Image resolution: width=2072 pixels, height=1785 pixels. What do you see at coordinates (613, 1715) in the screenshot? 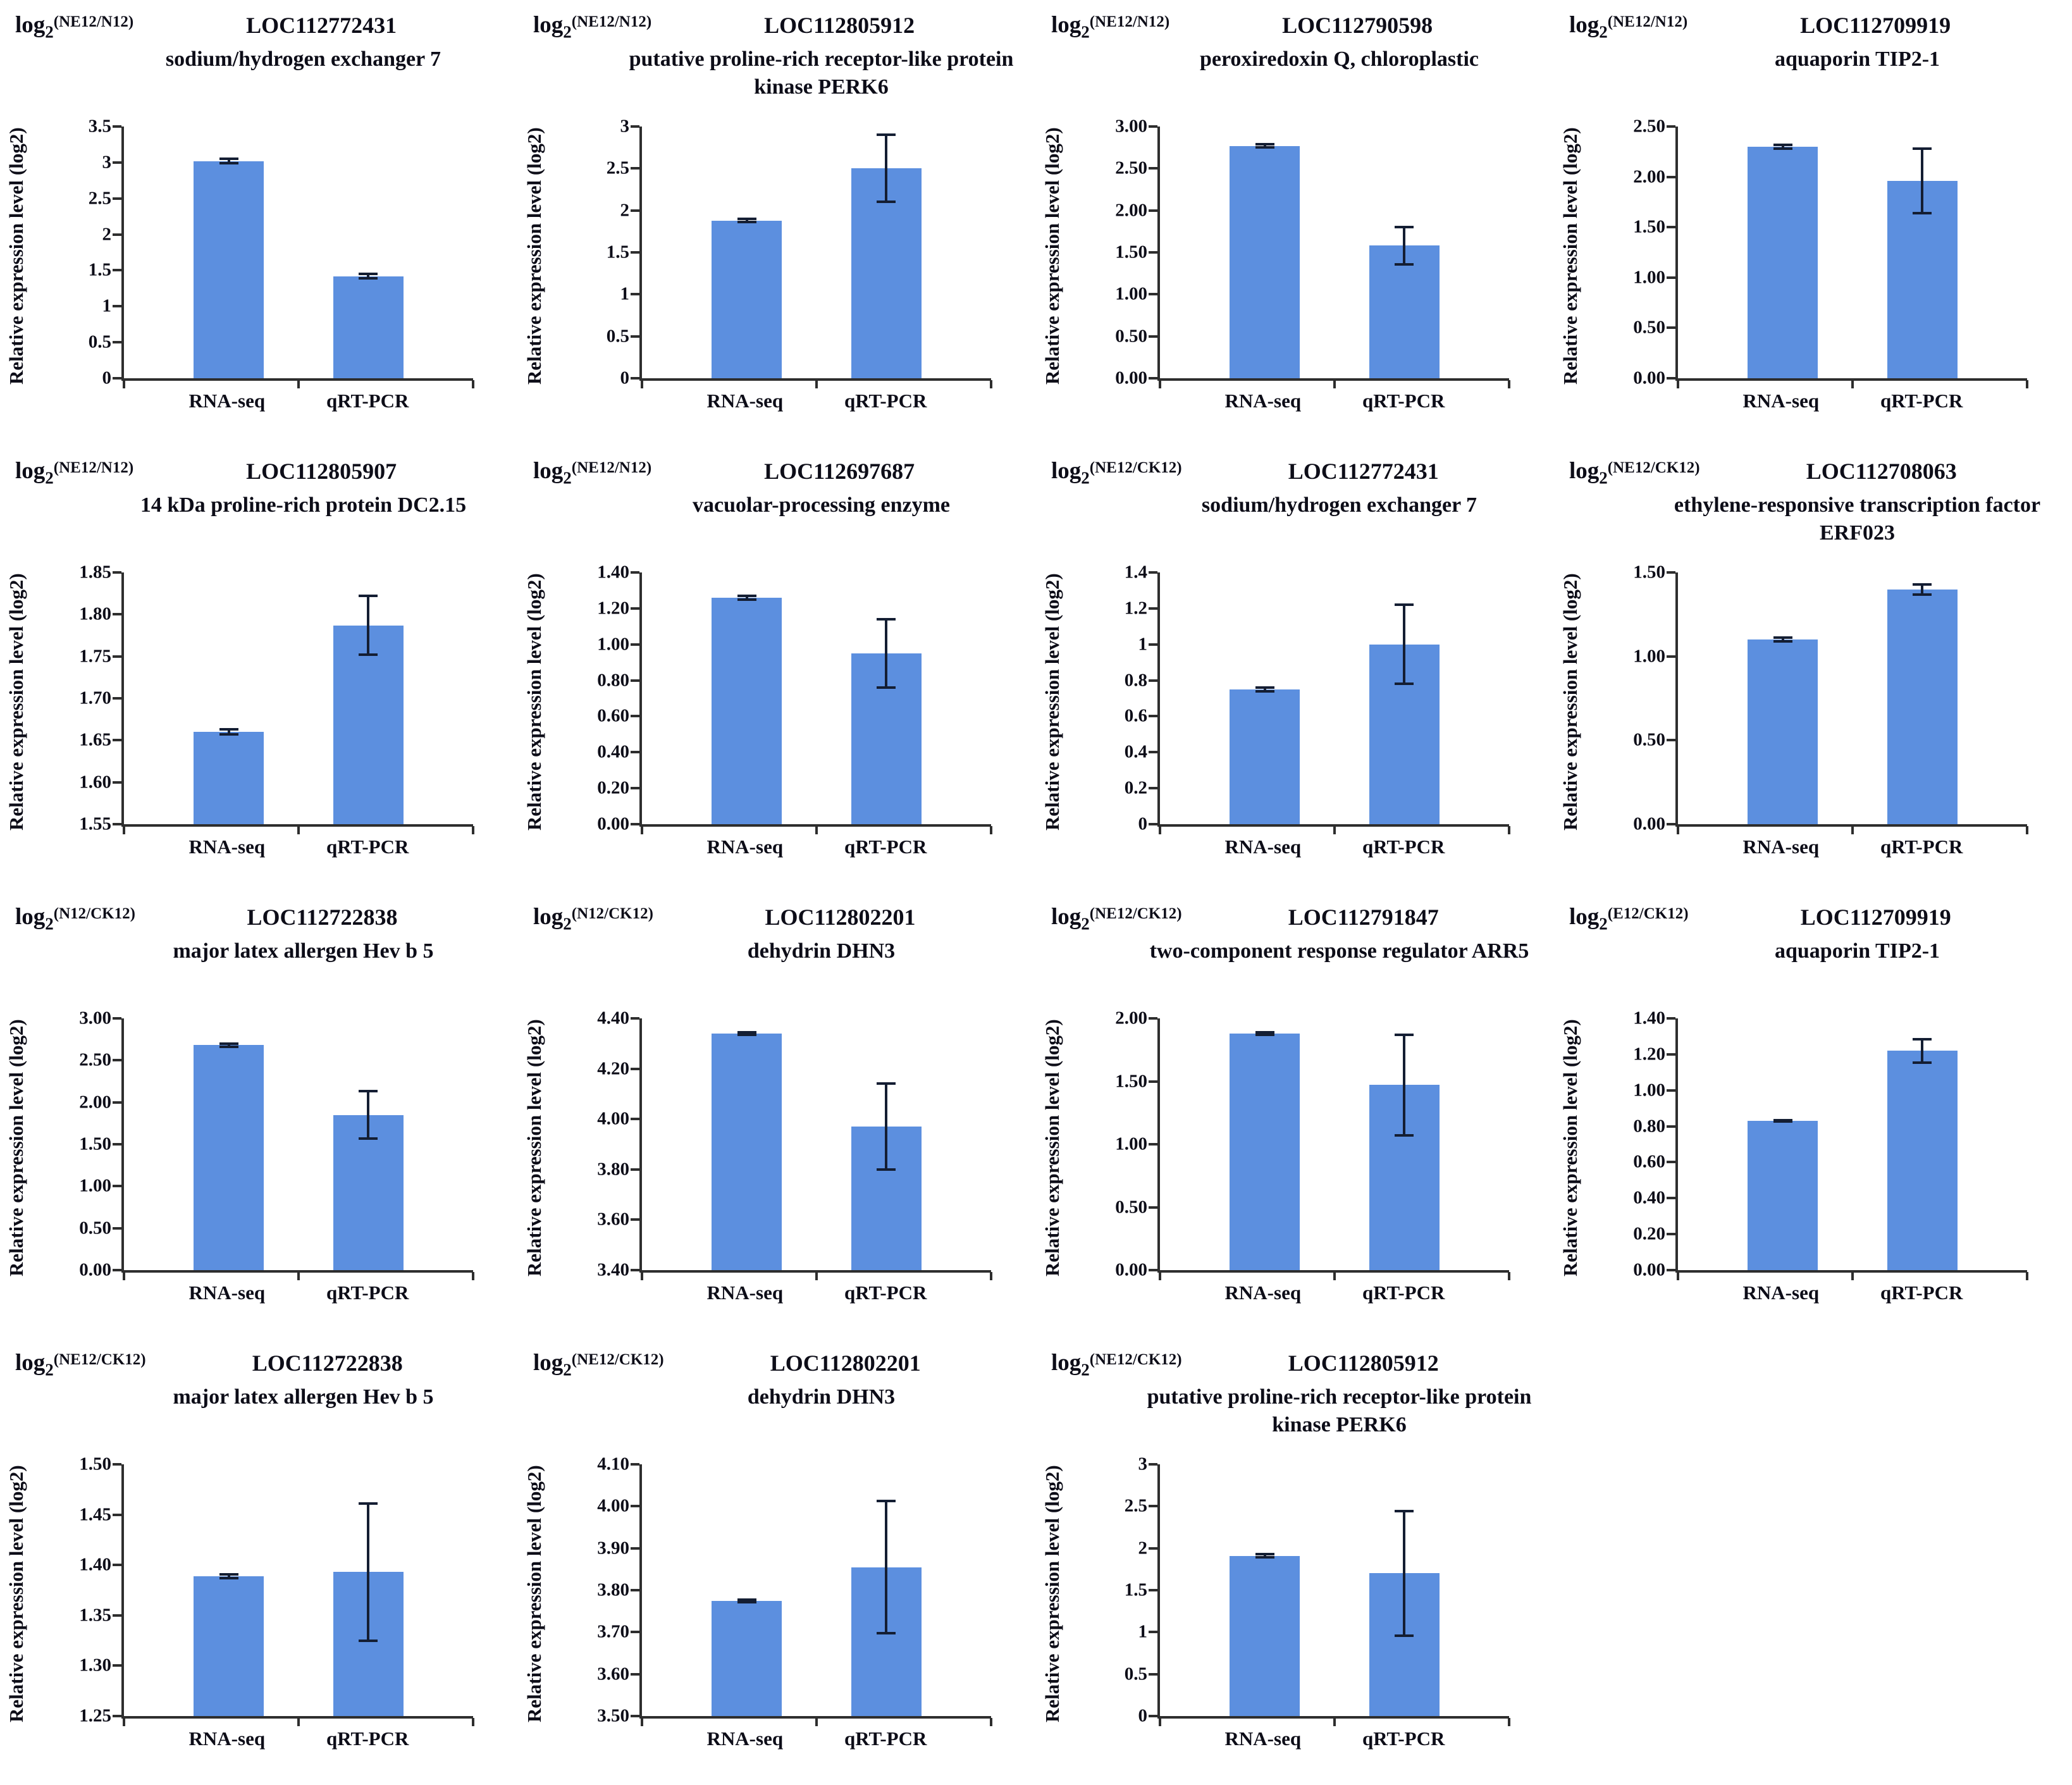
I see `y-tick-label: 3.50` at bounding box center [613, 1715].